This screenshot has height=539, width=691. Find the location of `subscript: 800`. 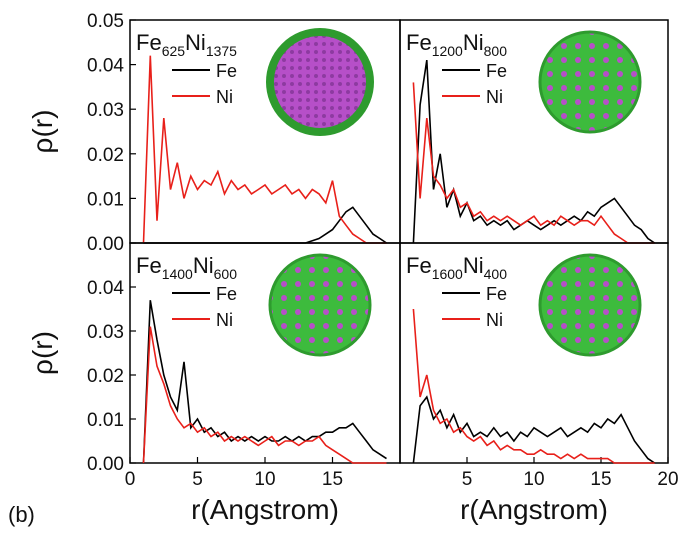

subscript: 800 is located at coordinates (496, 51).